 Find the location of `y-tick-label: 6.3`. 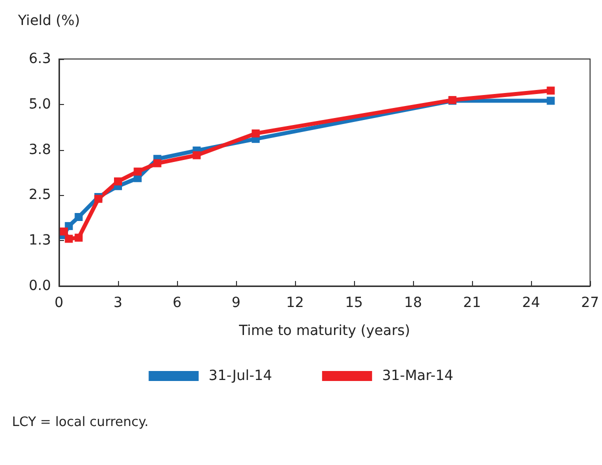

y-tick-label: 6.3 is located at coordinates (39, 59).